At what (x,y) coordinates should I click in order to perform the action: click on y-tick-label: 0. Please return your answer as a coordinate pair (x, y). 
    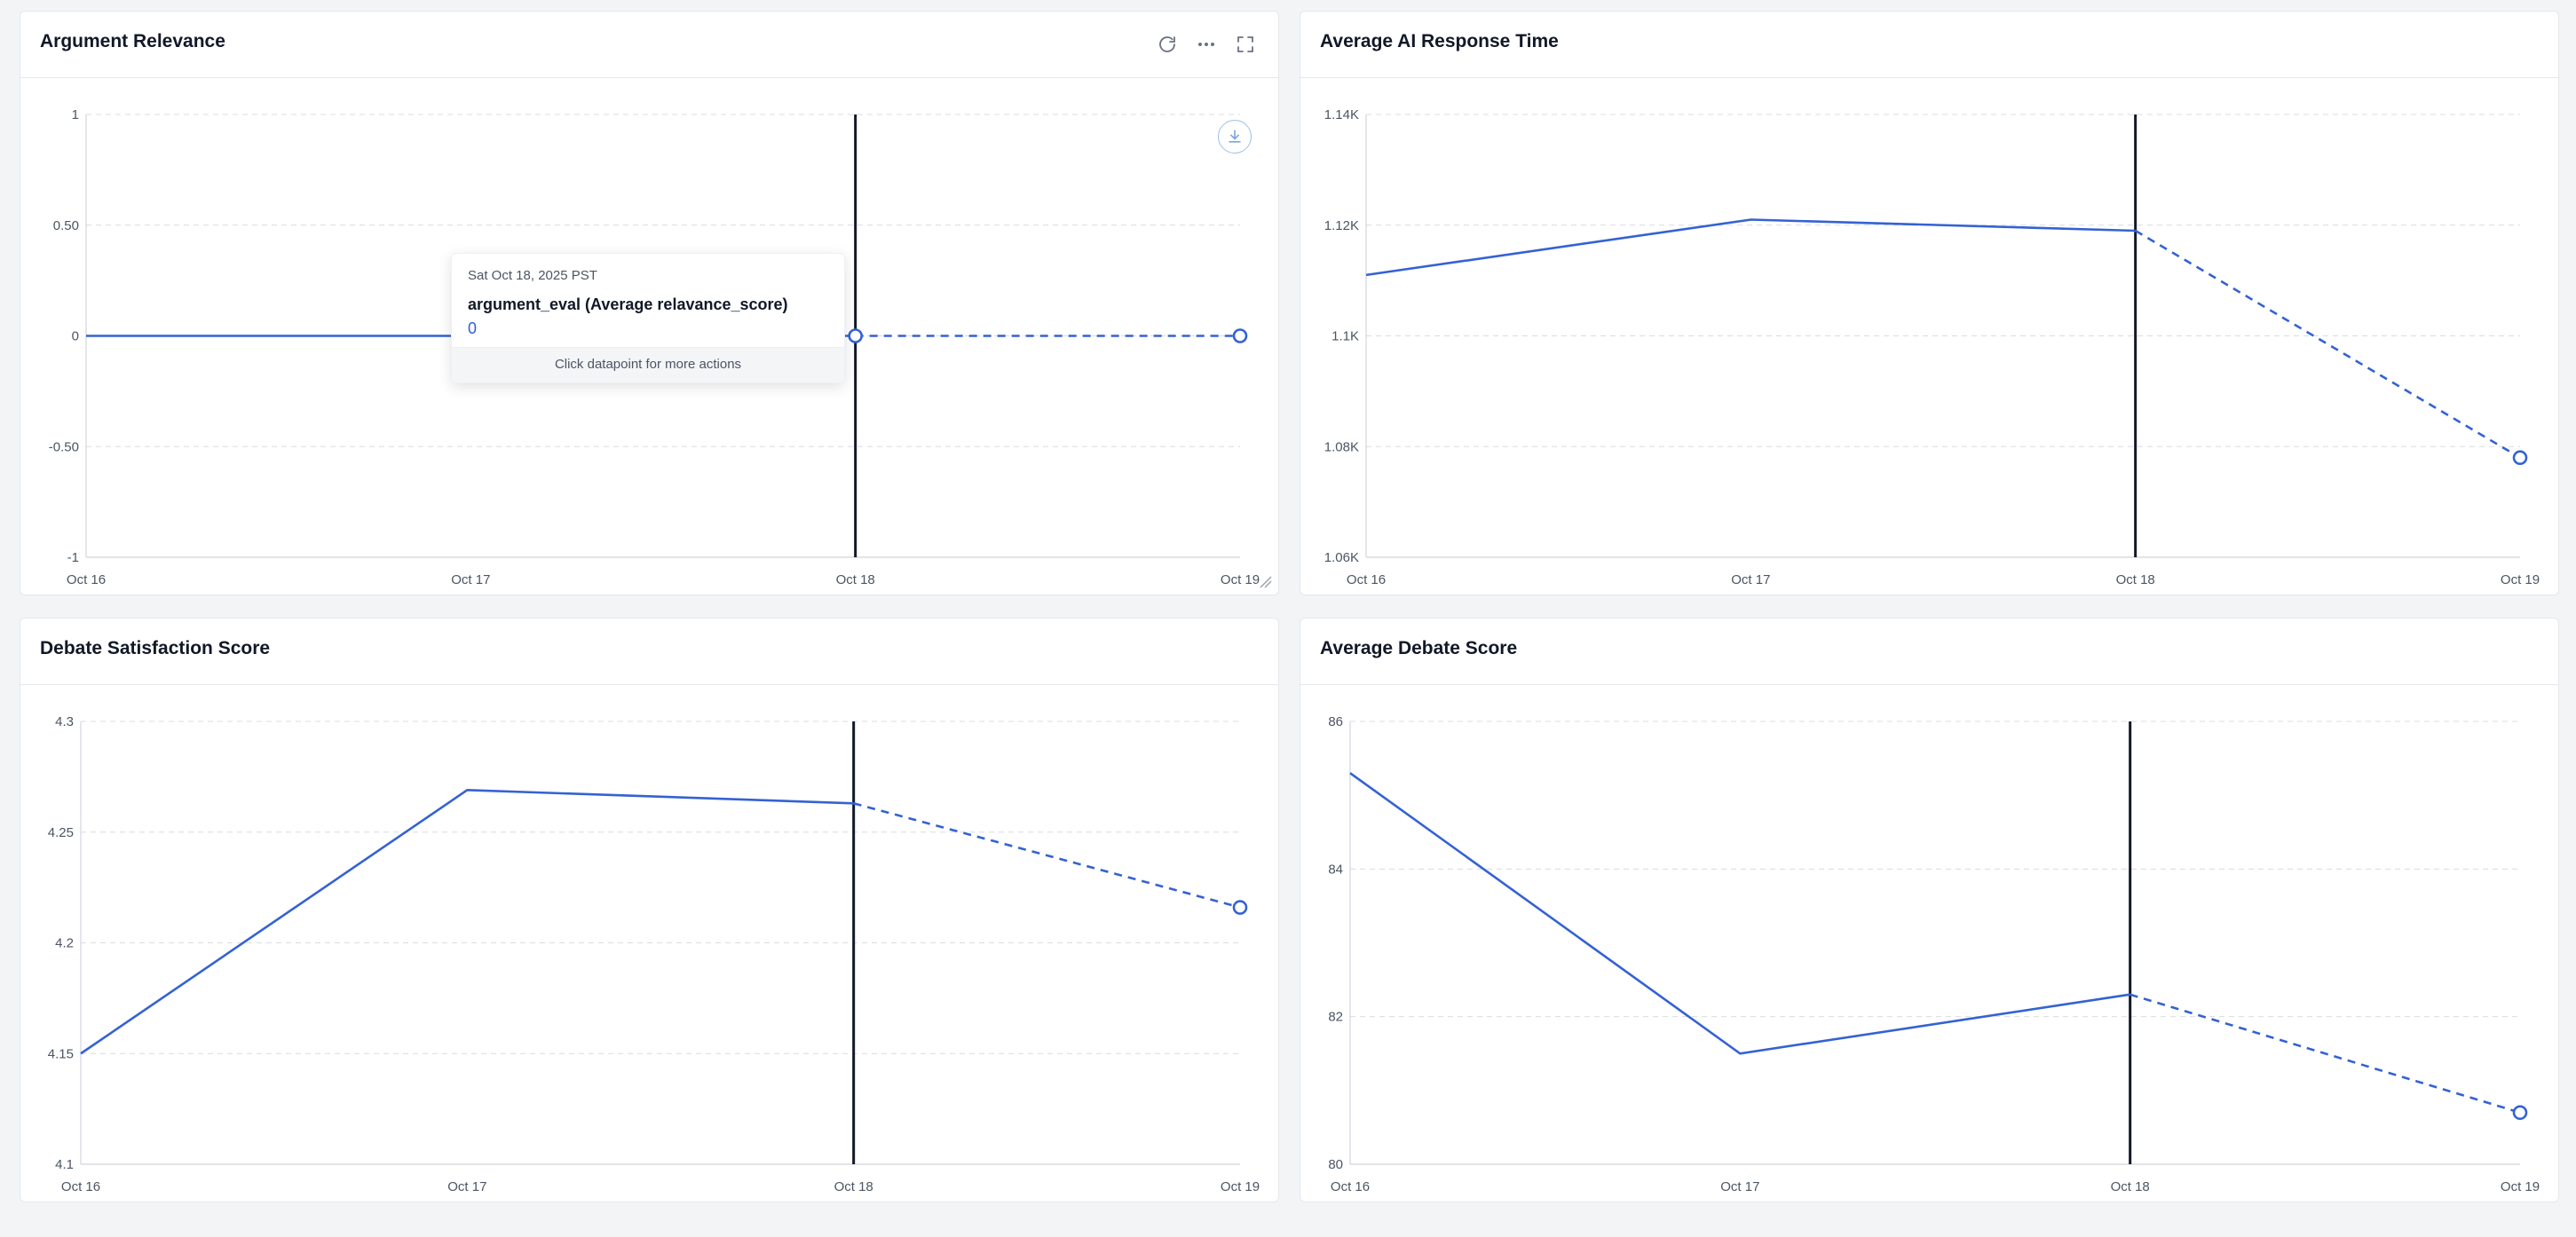
    Looking at the image, I should click on (75, 336).